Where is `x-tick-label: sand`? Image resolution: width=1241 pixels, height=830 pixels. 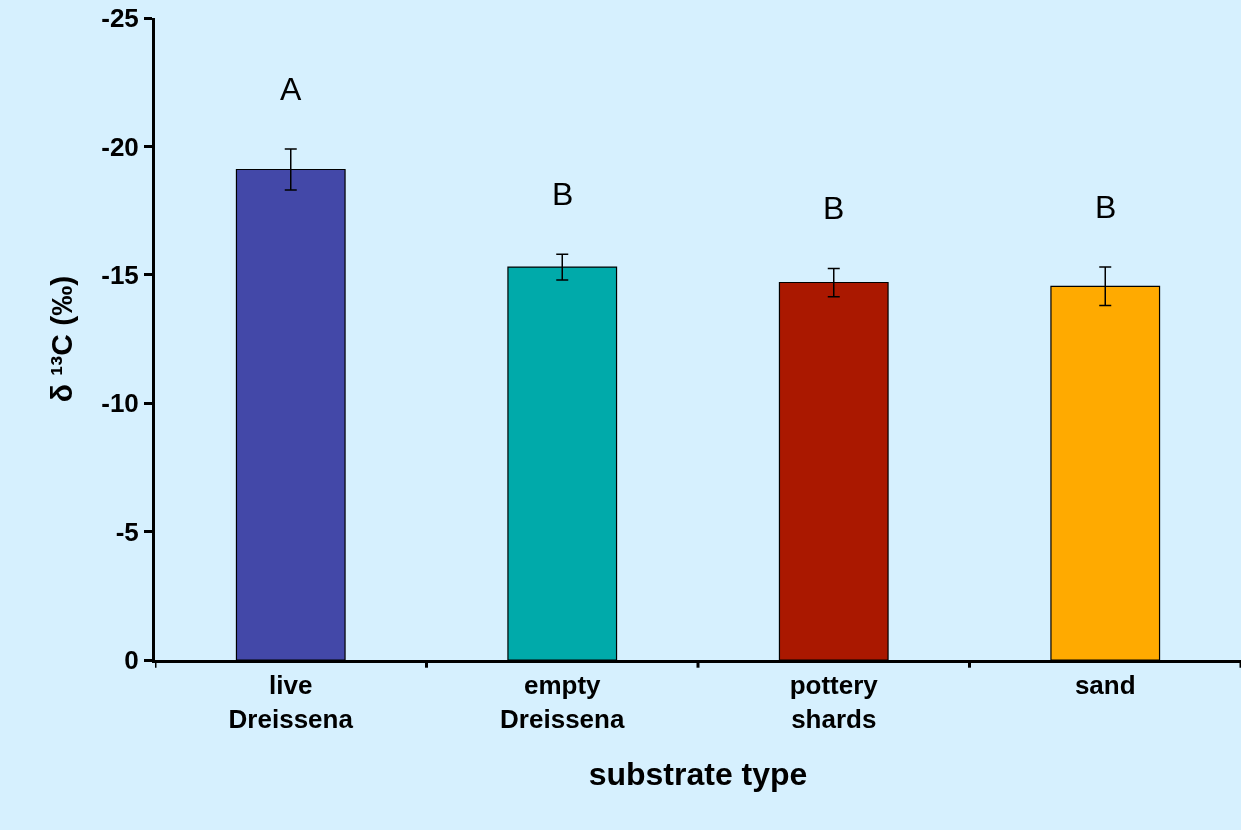
x-tick-label: sand is located at coordinates (1105, 685).